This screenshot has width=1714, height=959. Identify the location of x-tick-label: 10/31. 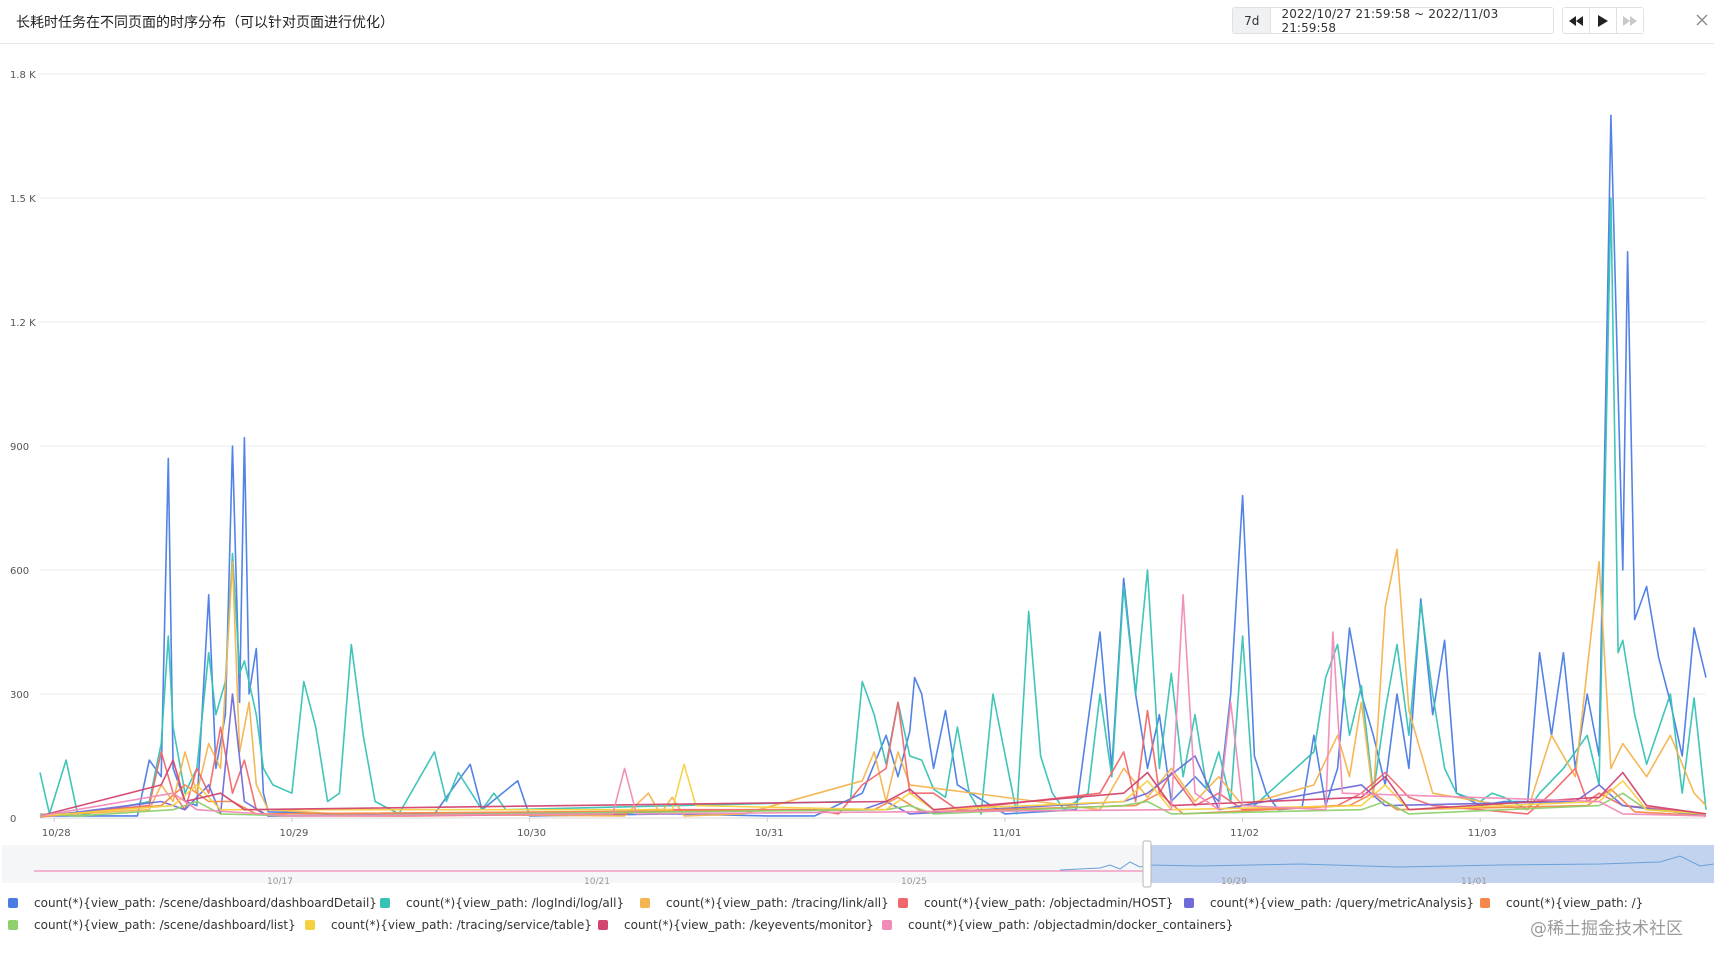
(769, 833).